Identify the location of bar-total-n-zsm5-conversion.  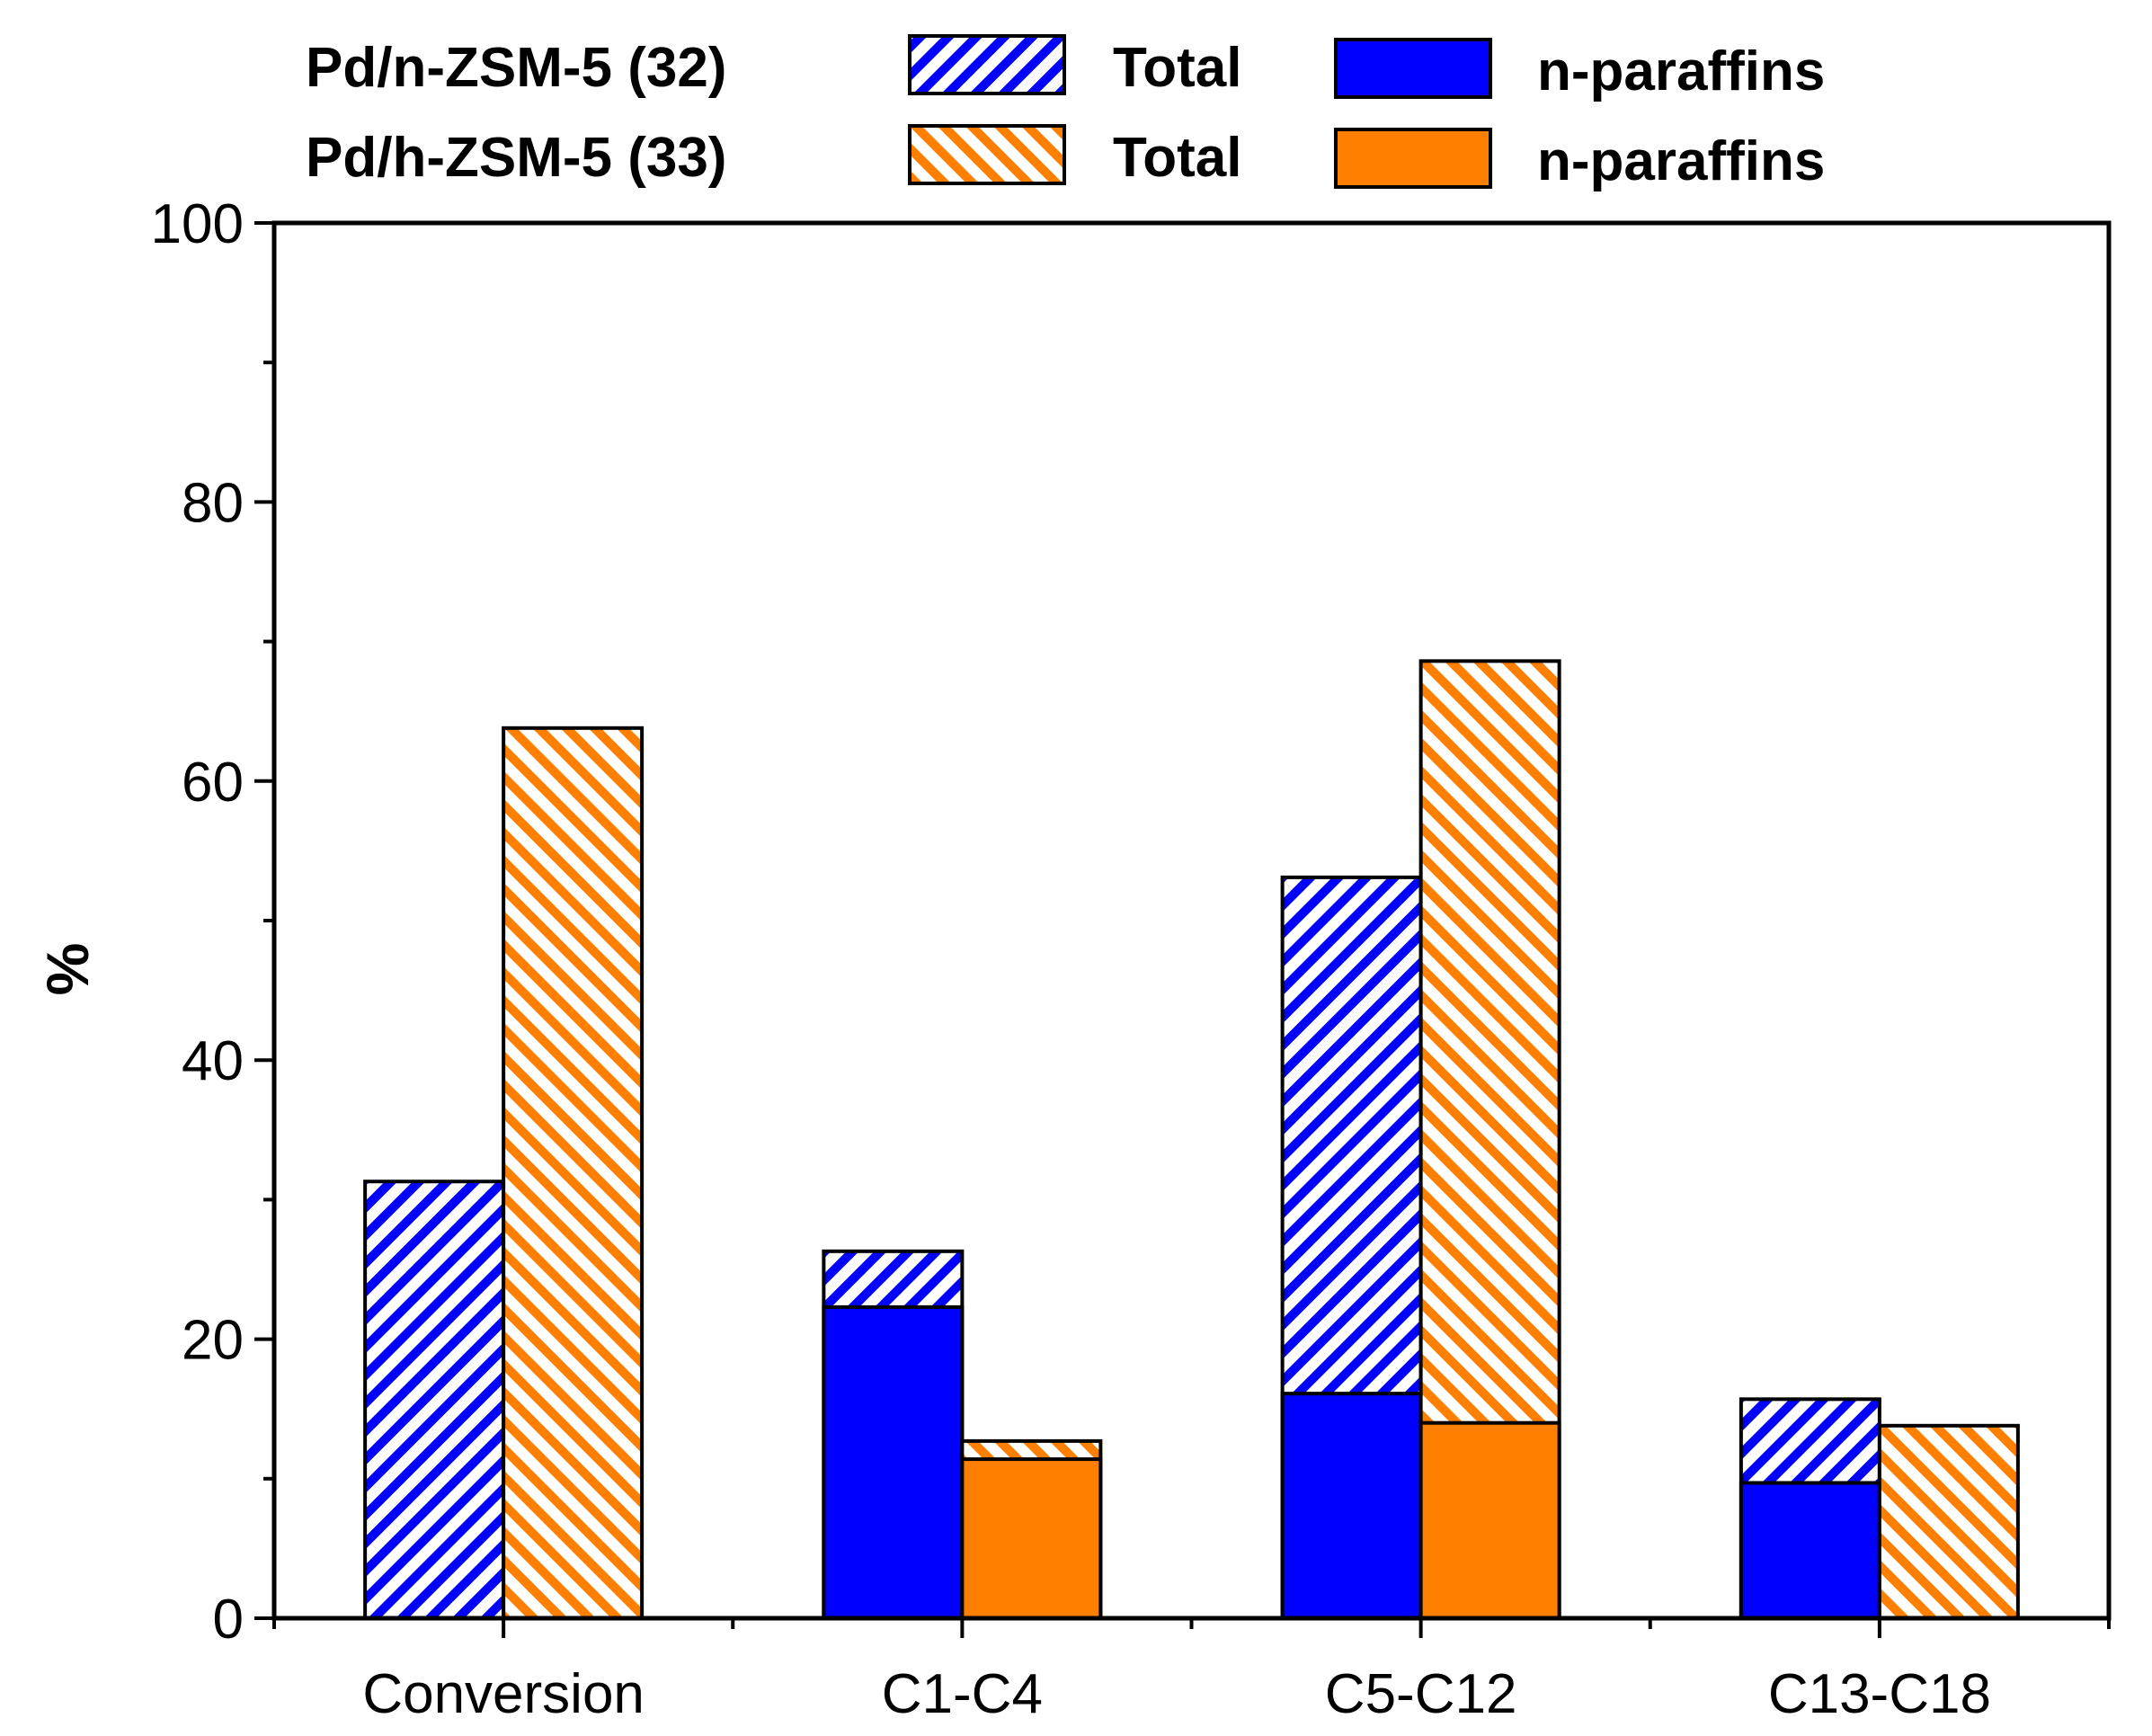
(434, 1400).